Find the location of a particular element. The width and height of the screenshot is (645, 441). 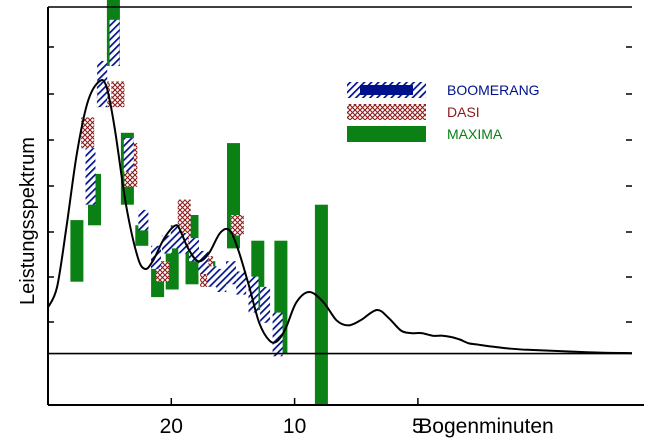

legend-swatch-dasi is located at coordinates (386, 112).